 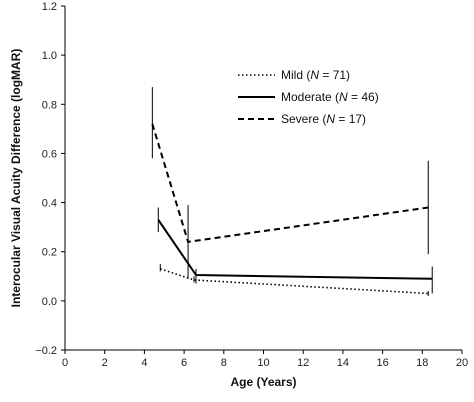 What do you see at coordinates (343, 363) in the screenshot?
I see `x-tick-label: 14` at bounding box center [343, 363].